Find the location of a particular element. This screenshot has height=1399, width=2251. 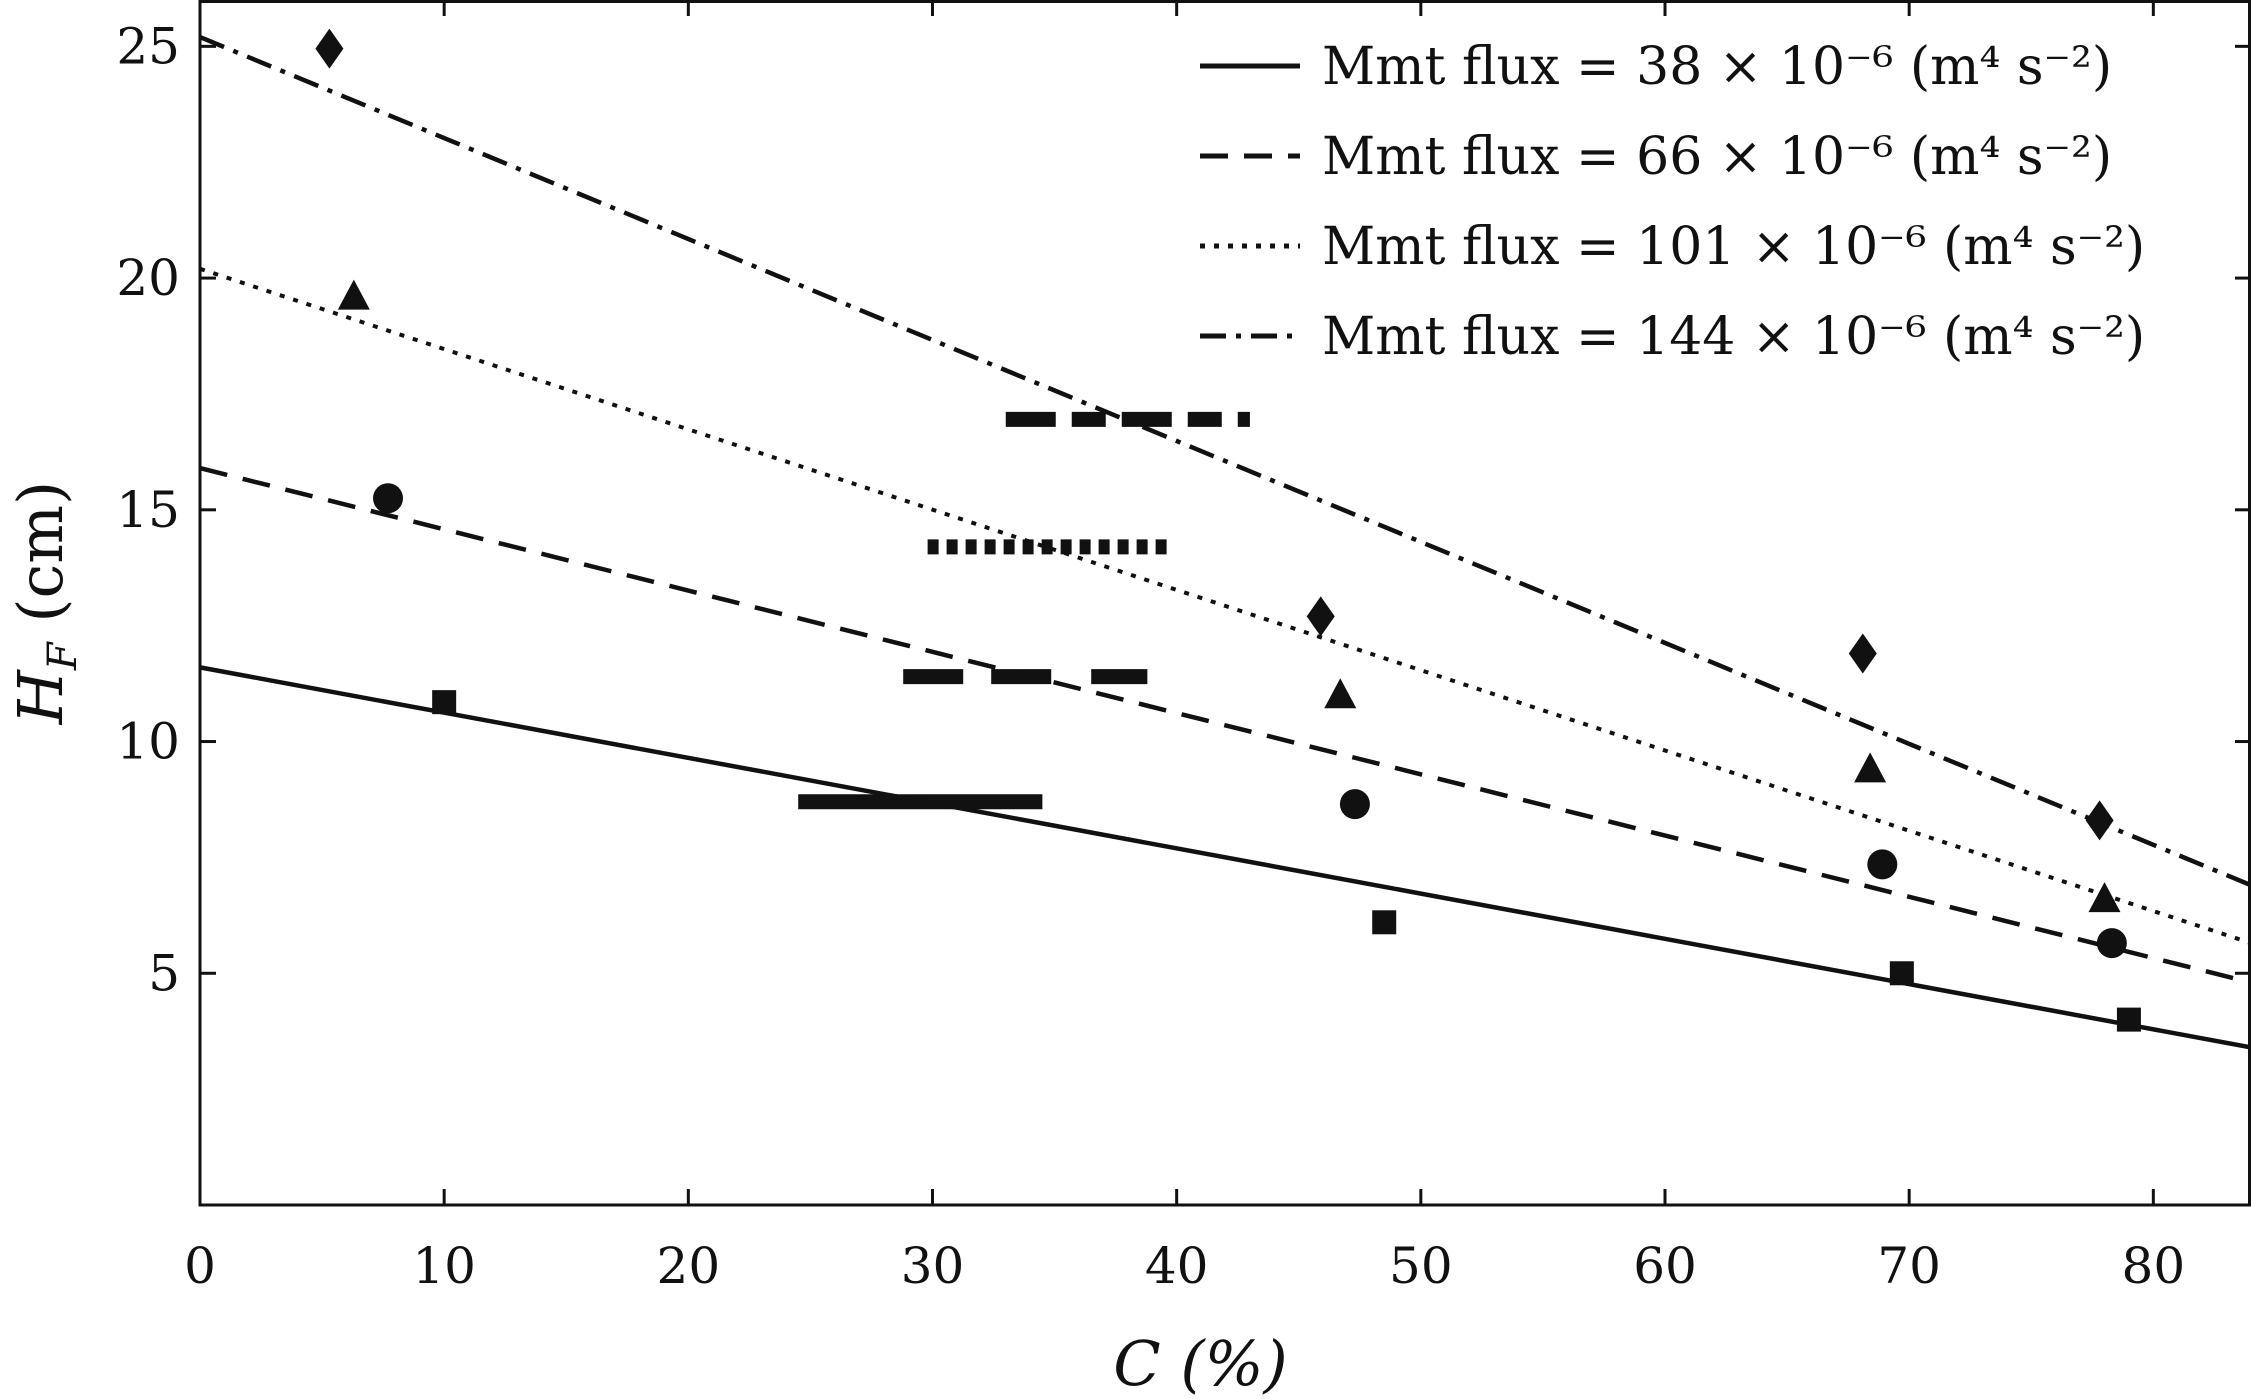

x-tick-label-7: 70 is located at coordinates (1909, 1266).